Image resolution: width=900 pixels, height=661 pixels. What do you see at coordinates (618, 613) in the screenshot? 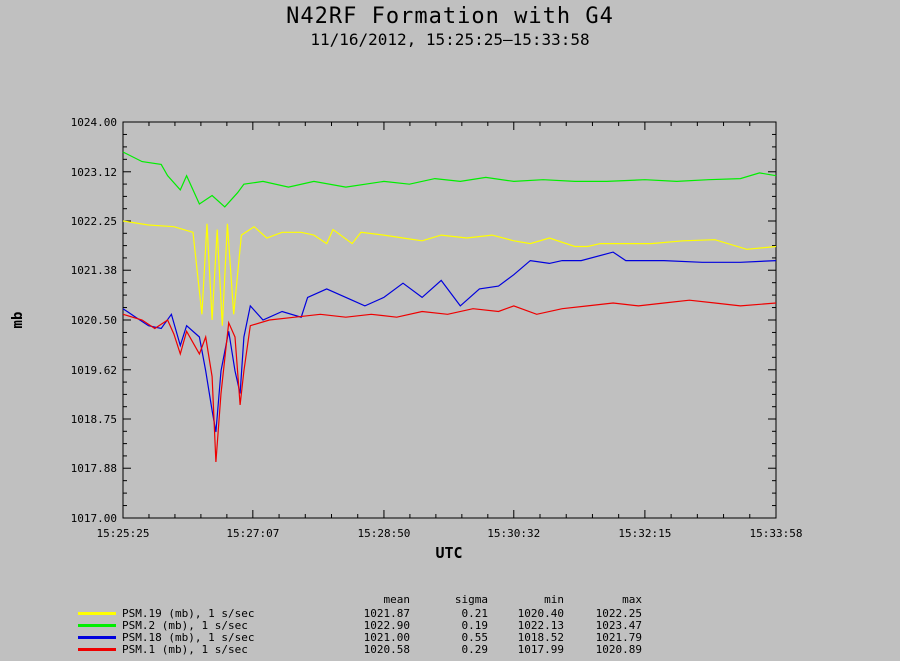
I see `legend-stat-max: 1022.25` at bounding box center [618, 613].